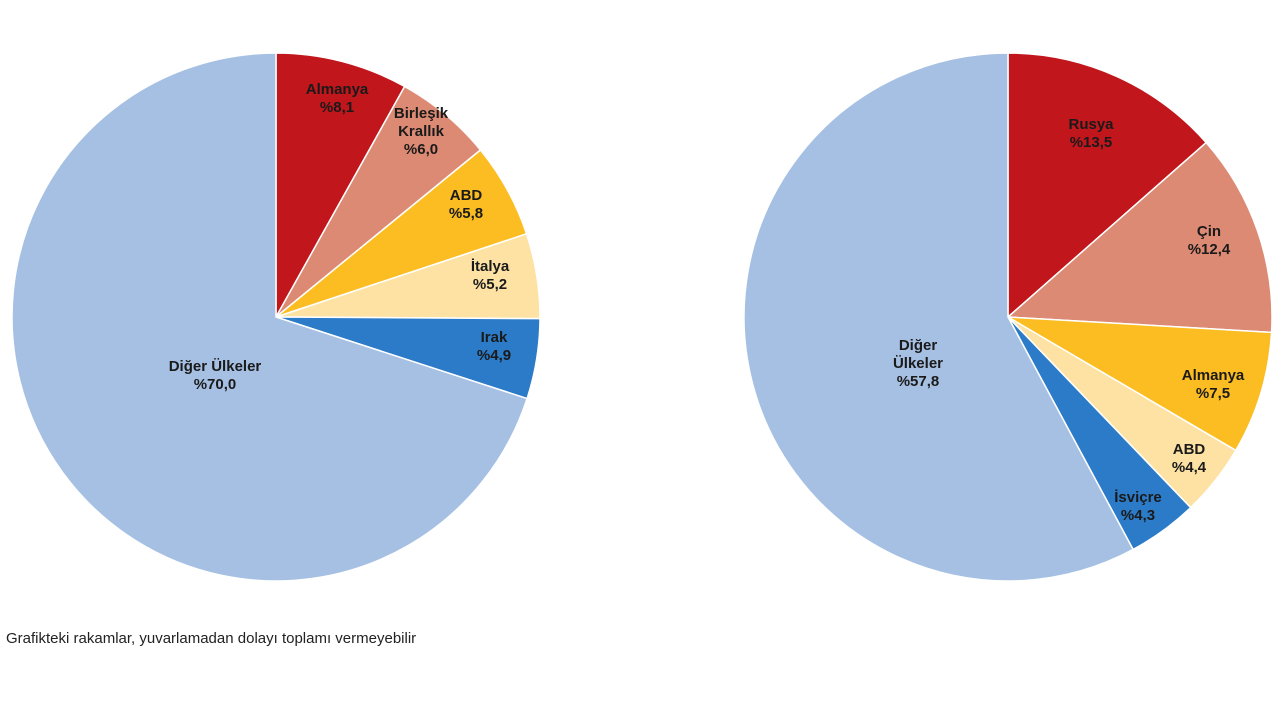 This screenshot has height=720, width=1280. What do you see at coordinates (421, 149) in the screenshot?
I see `slice-value: %6,0` at bounding box center [421, 149].